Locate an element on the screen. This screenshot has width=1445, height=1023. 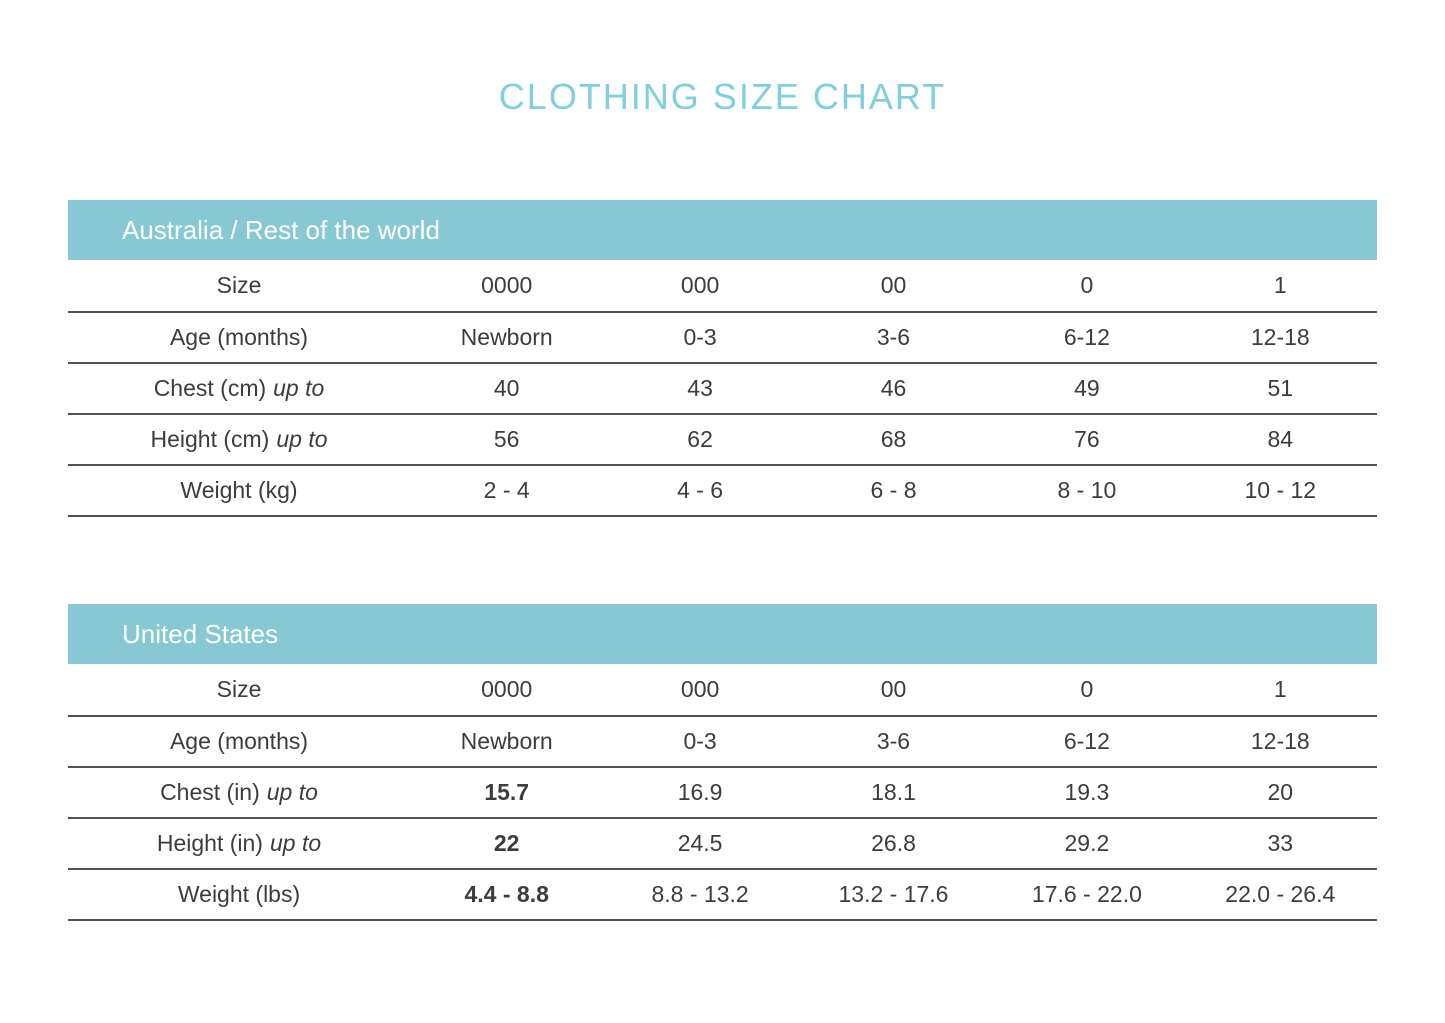
row-label-cell: Weight (lbs) is located at coordinates (239, 894).